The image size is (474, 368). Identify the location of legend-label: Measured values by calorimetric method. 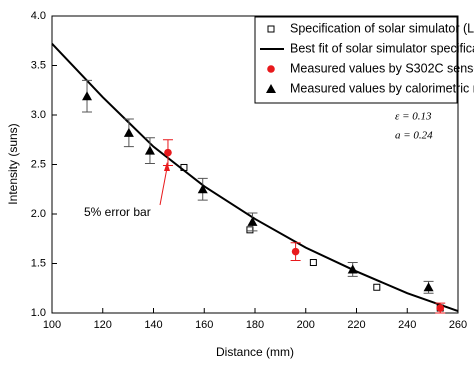
(382, 88).